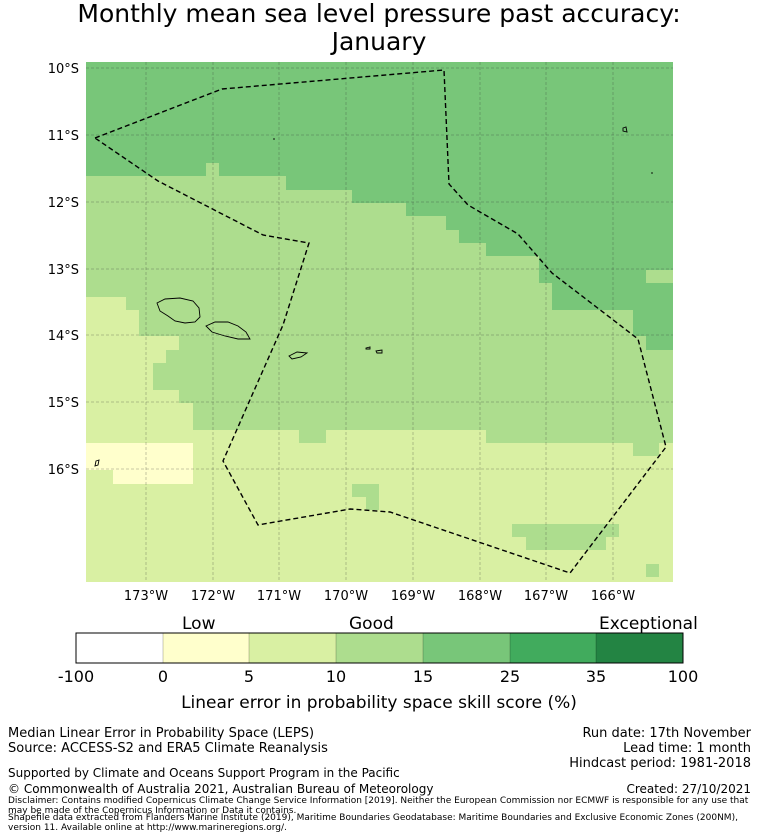 The image size is (758, 839). Describe the element at coordinates (298, 355) in the screenshot. I see `tutuila-island` at that location.